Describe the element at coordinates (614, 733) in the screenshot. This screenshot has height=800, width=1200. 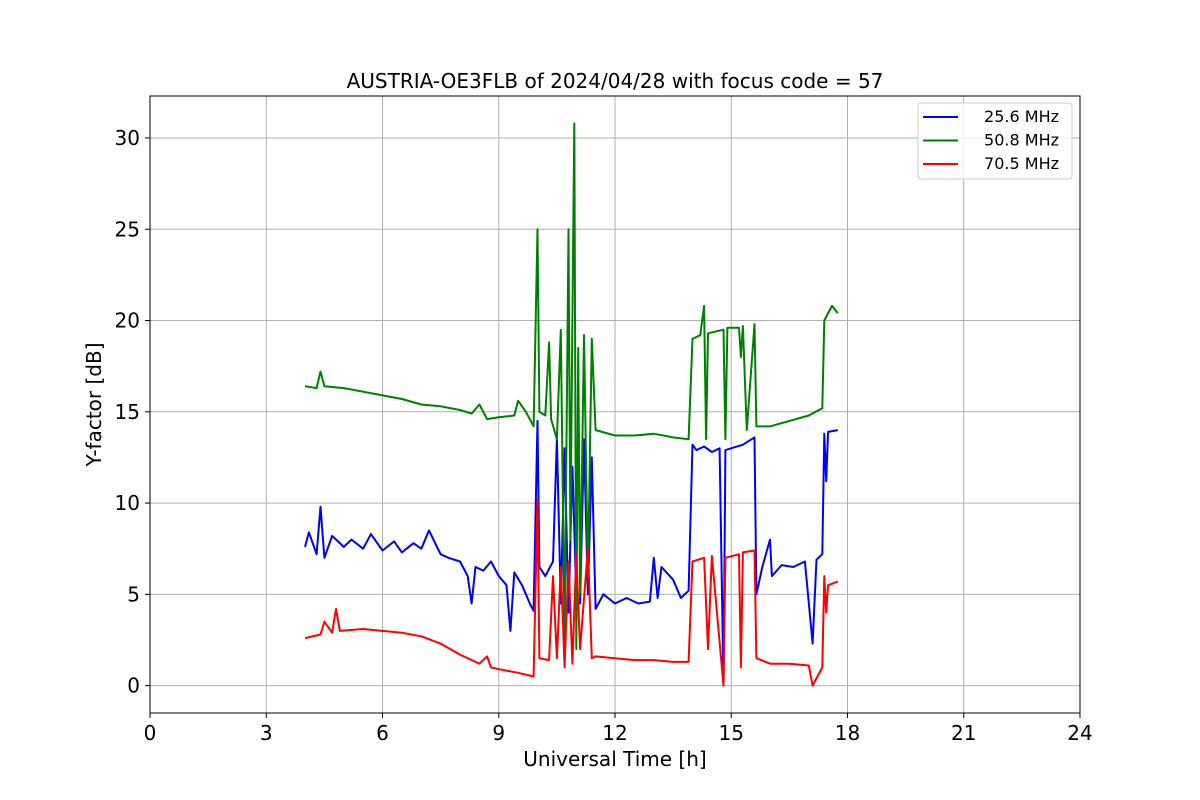
I see `x-tick-label: 12` at that location.